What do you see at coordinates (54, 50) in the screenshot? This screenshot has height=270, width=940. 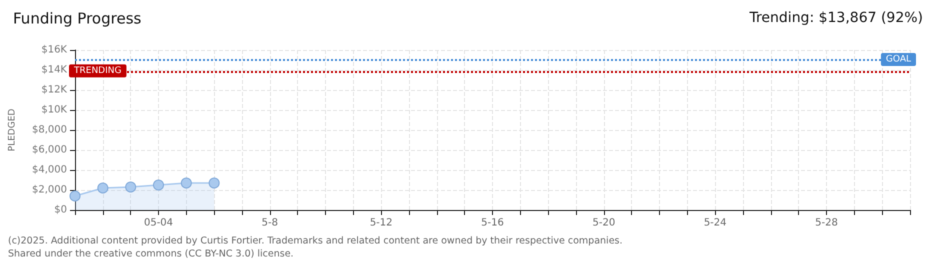 I see `y-tick-label: $16K` at bounding box center [54, 50].